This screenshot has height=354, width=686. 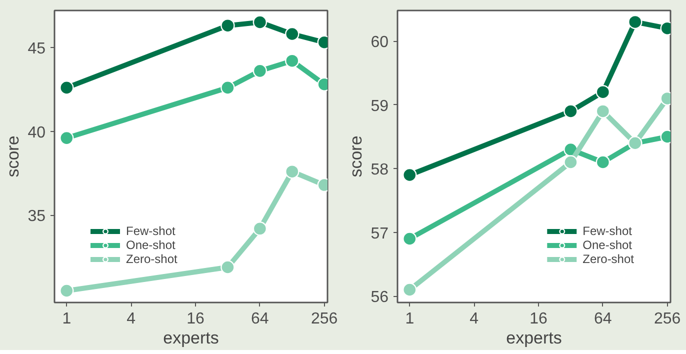 What do you see at coordinates (379, 170) in the screenshot?
I see `y-tick-label: 58` at bounding box center [379, 170].